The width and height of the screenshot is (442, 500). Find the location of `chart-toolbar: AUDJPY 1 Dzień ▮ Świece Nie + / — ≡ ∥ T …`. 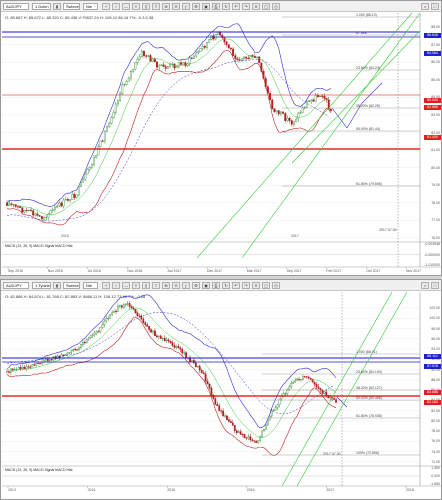

chart-toolbar: AUDJPY 1 Dzień ▮ Świece Nie + / — ≡ ∥ T … is located at coordinates (221, 6).